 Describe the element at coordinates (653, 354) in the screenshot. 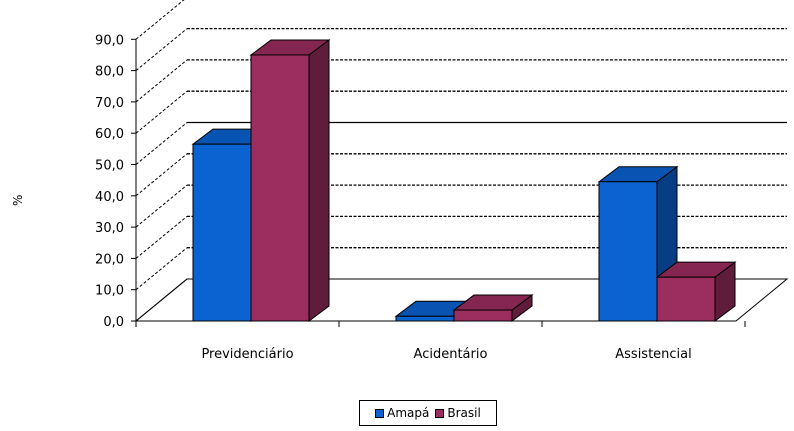

I see `x-tick-label: Assistencial` at that location.